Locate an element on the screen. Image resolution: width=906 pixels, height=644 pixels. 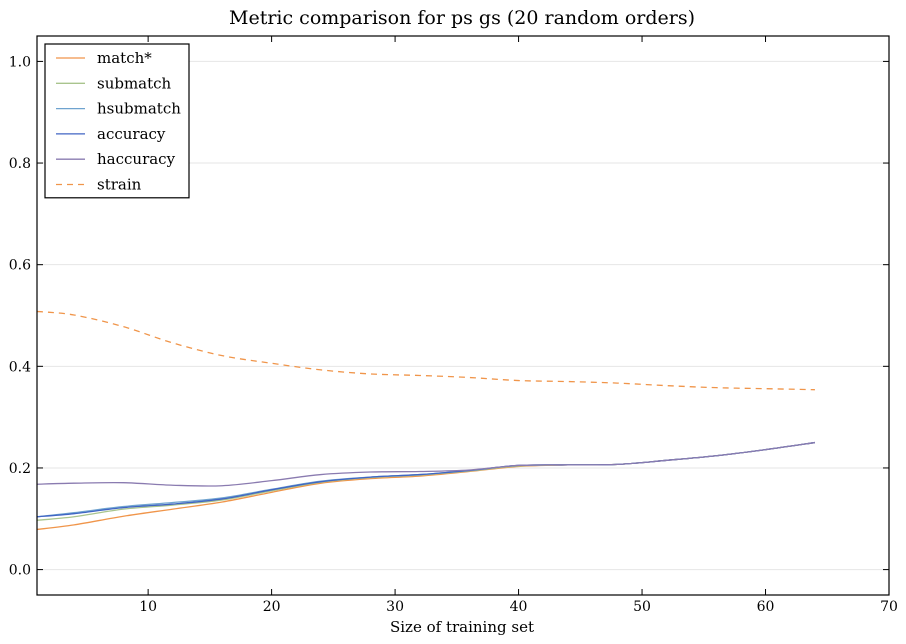
legend-label: strain is located at coordinates (119, 185).